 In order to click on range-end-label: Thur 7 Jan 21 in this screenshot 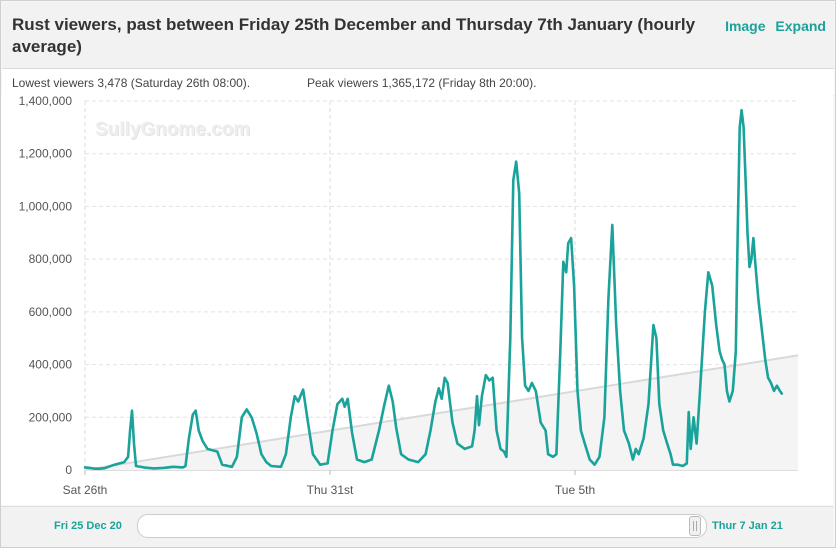, I will do `click(747, 526)`.